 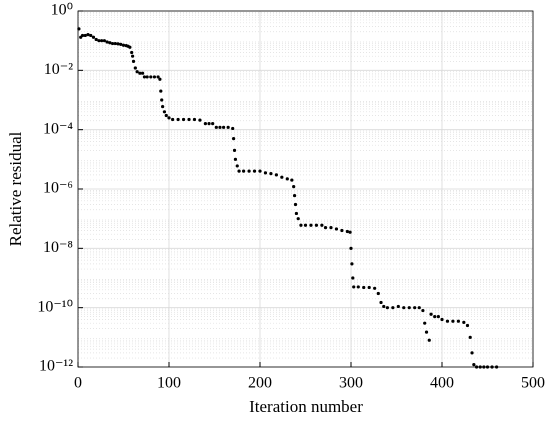 I want to click on y-tick-label: 10⁻¹², so click(x=56, y=366).